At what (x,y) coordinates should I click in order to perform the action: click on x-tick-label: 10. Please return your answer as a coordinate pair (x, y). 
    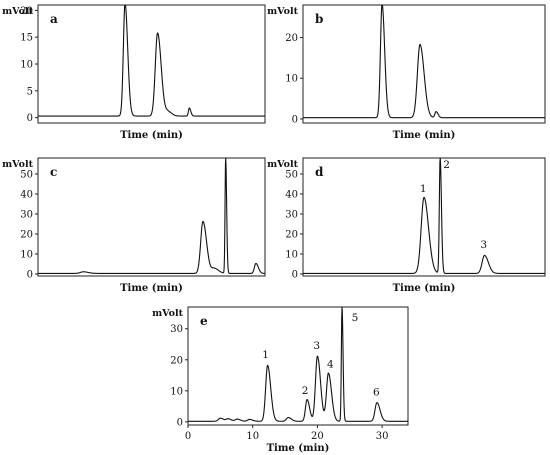
    Looking at the image, I should click on (252, 436).